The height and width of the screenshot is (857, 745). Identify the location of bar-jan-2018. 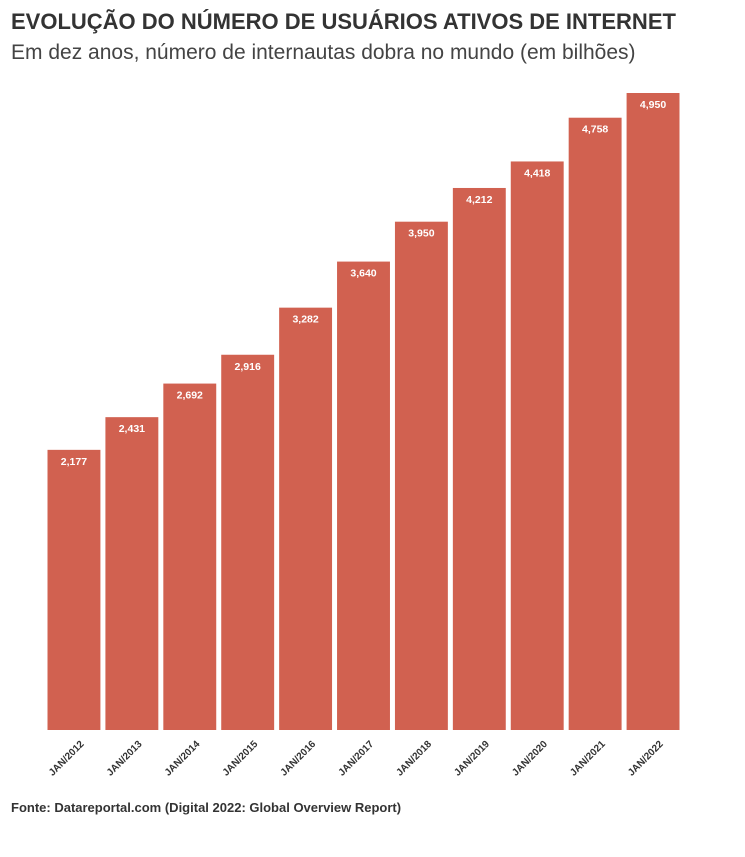
(421, 475).